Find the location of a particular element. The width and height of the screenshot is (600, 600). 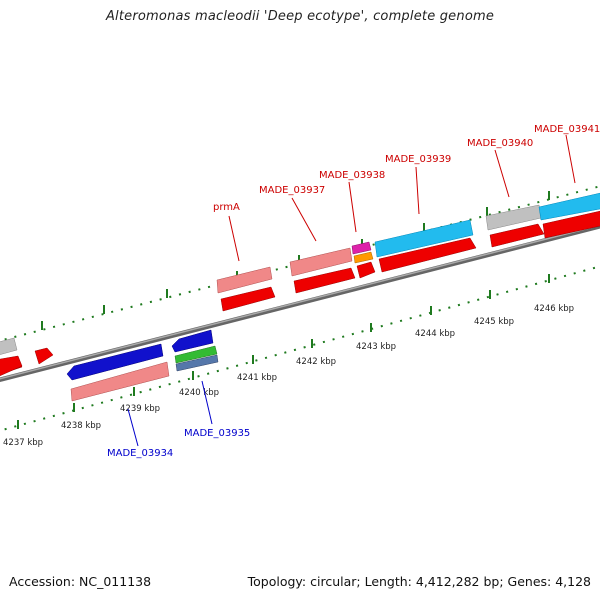

gene-prmA is located at coordinates (244, 280).